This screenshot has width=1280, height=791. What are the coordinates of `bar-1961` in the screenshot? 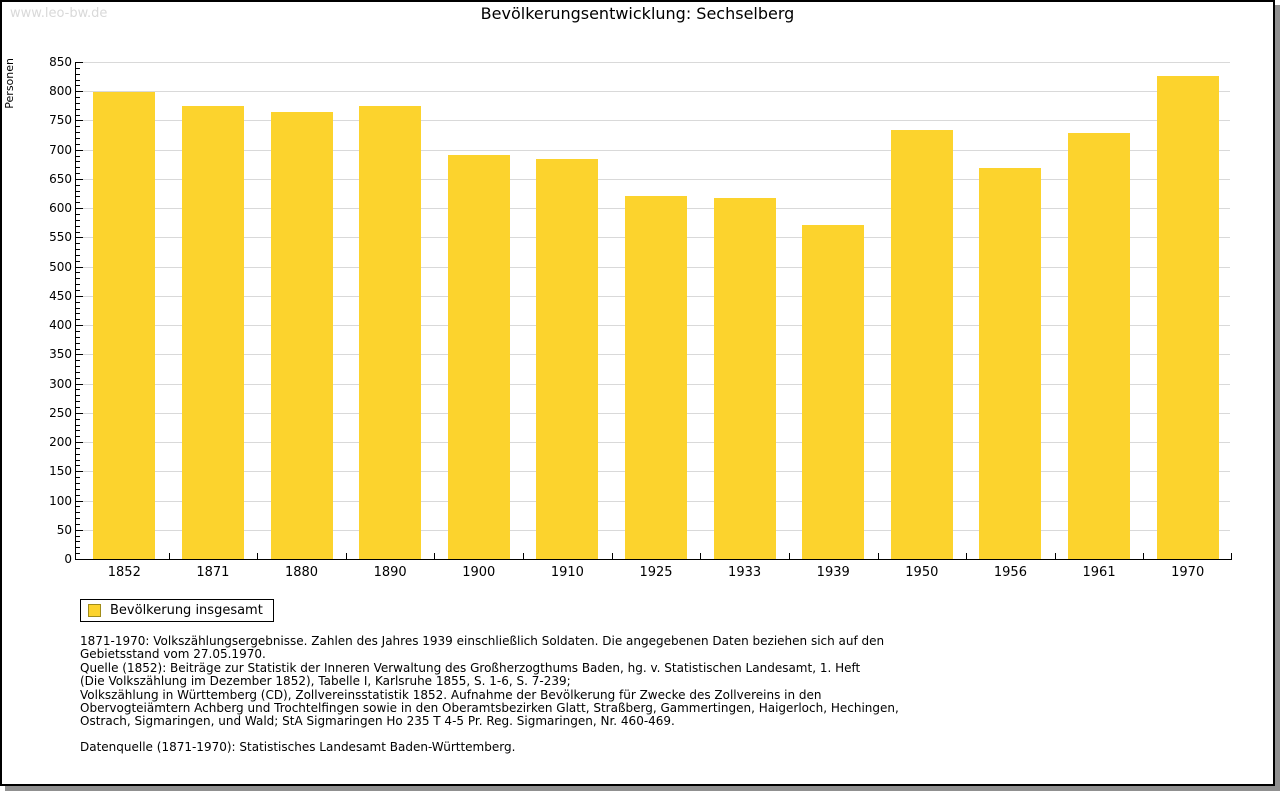 It's located at (1099, 346).